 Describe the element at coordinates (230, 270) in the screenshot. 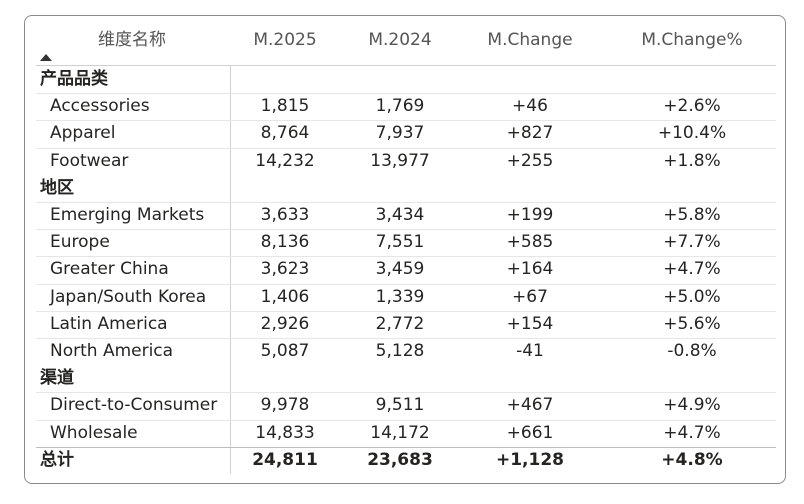

I see `column-divider` at that location.